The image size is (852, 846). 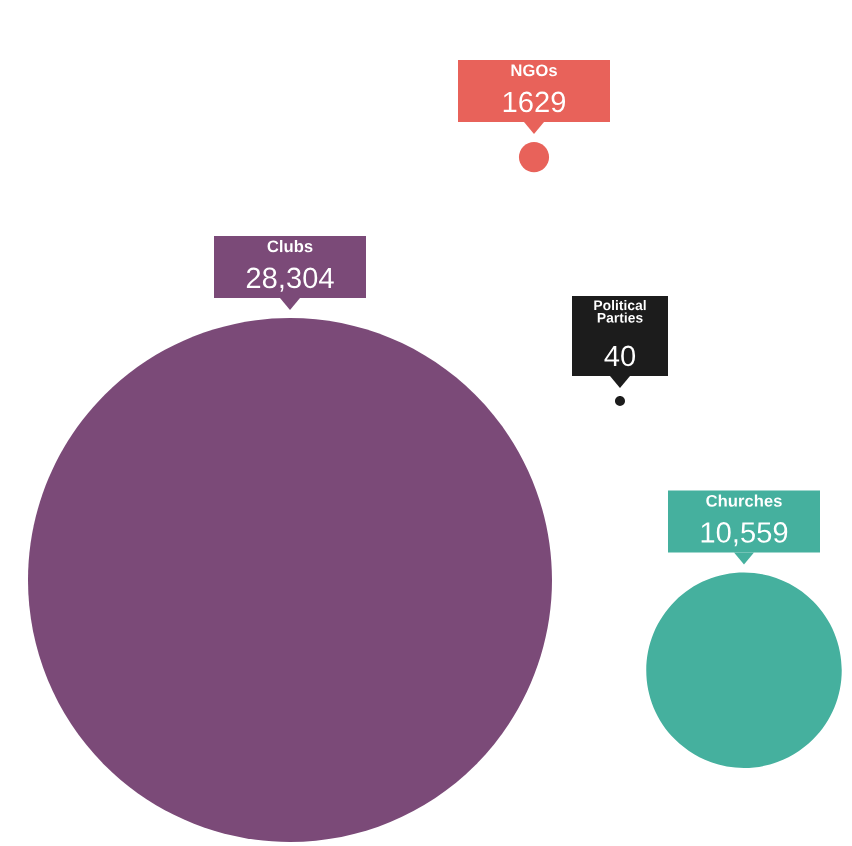 I want to click on category-label: Churches, so click(x=744, y=500).